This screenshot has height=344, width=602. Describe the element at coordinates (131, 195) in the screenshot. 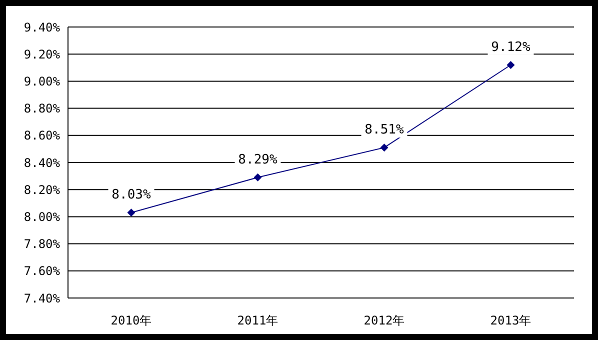

I see `data-label: 8.03%` at that location.